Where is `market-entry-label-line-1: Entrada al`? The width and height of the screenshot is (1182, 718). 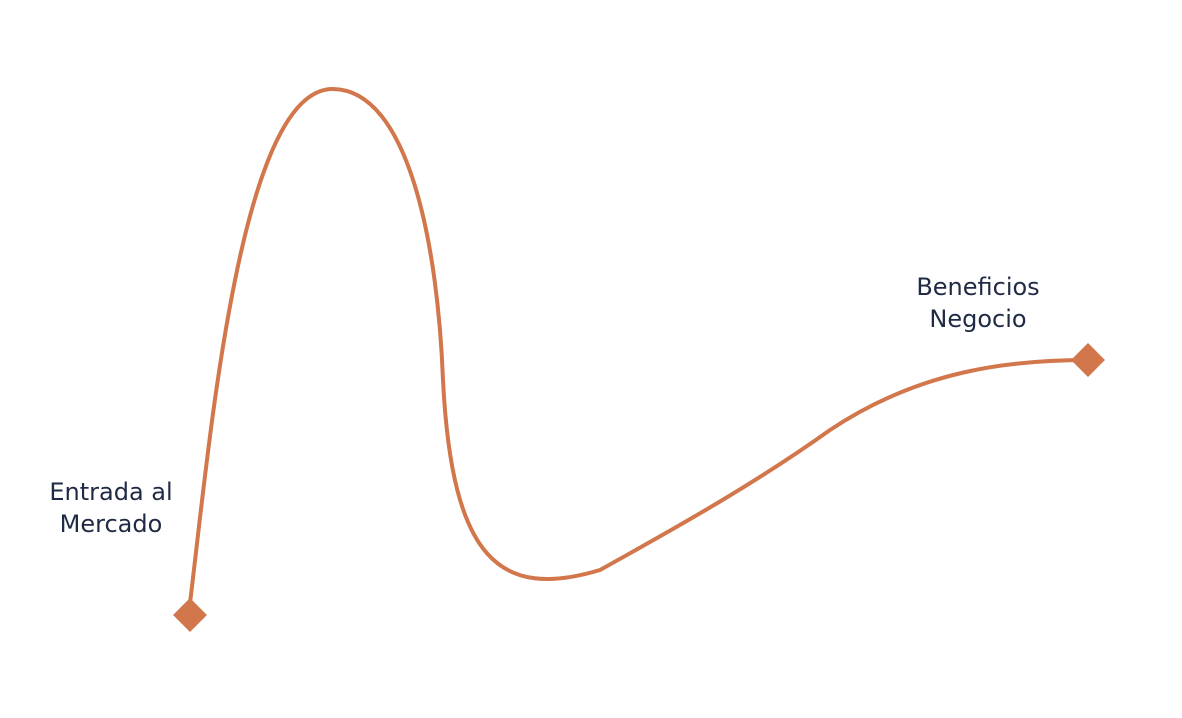 market-entry-label-line-1: Entrada al is located at coordinates (111, 492).